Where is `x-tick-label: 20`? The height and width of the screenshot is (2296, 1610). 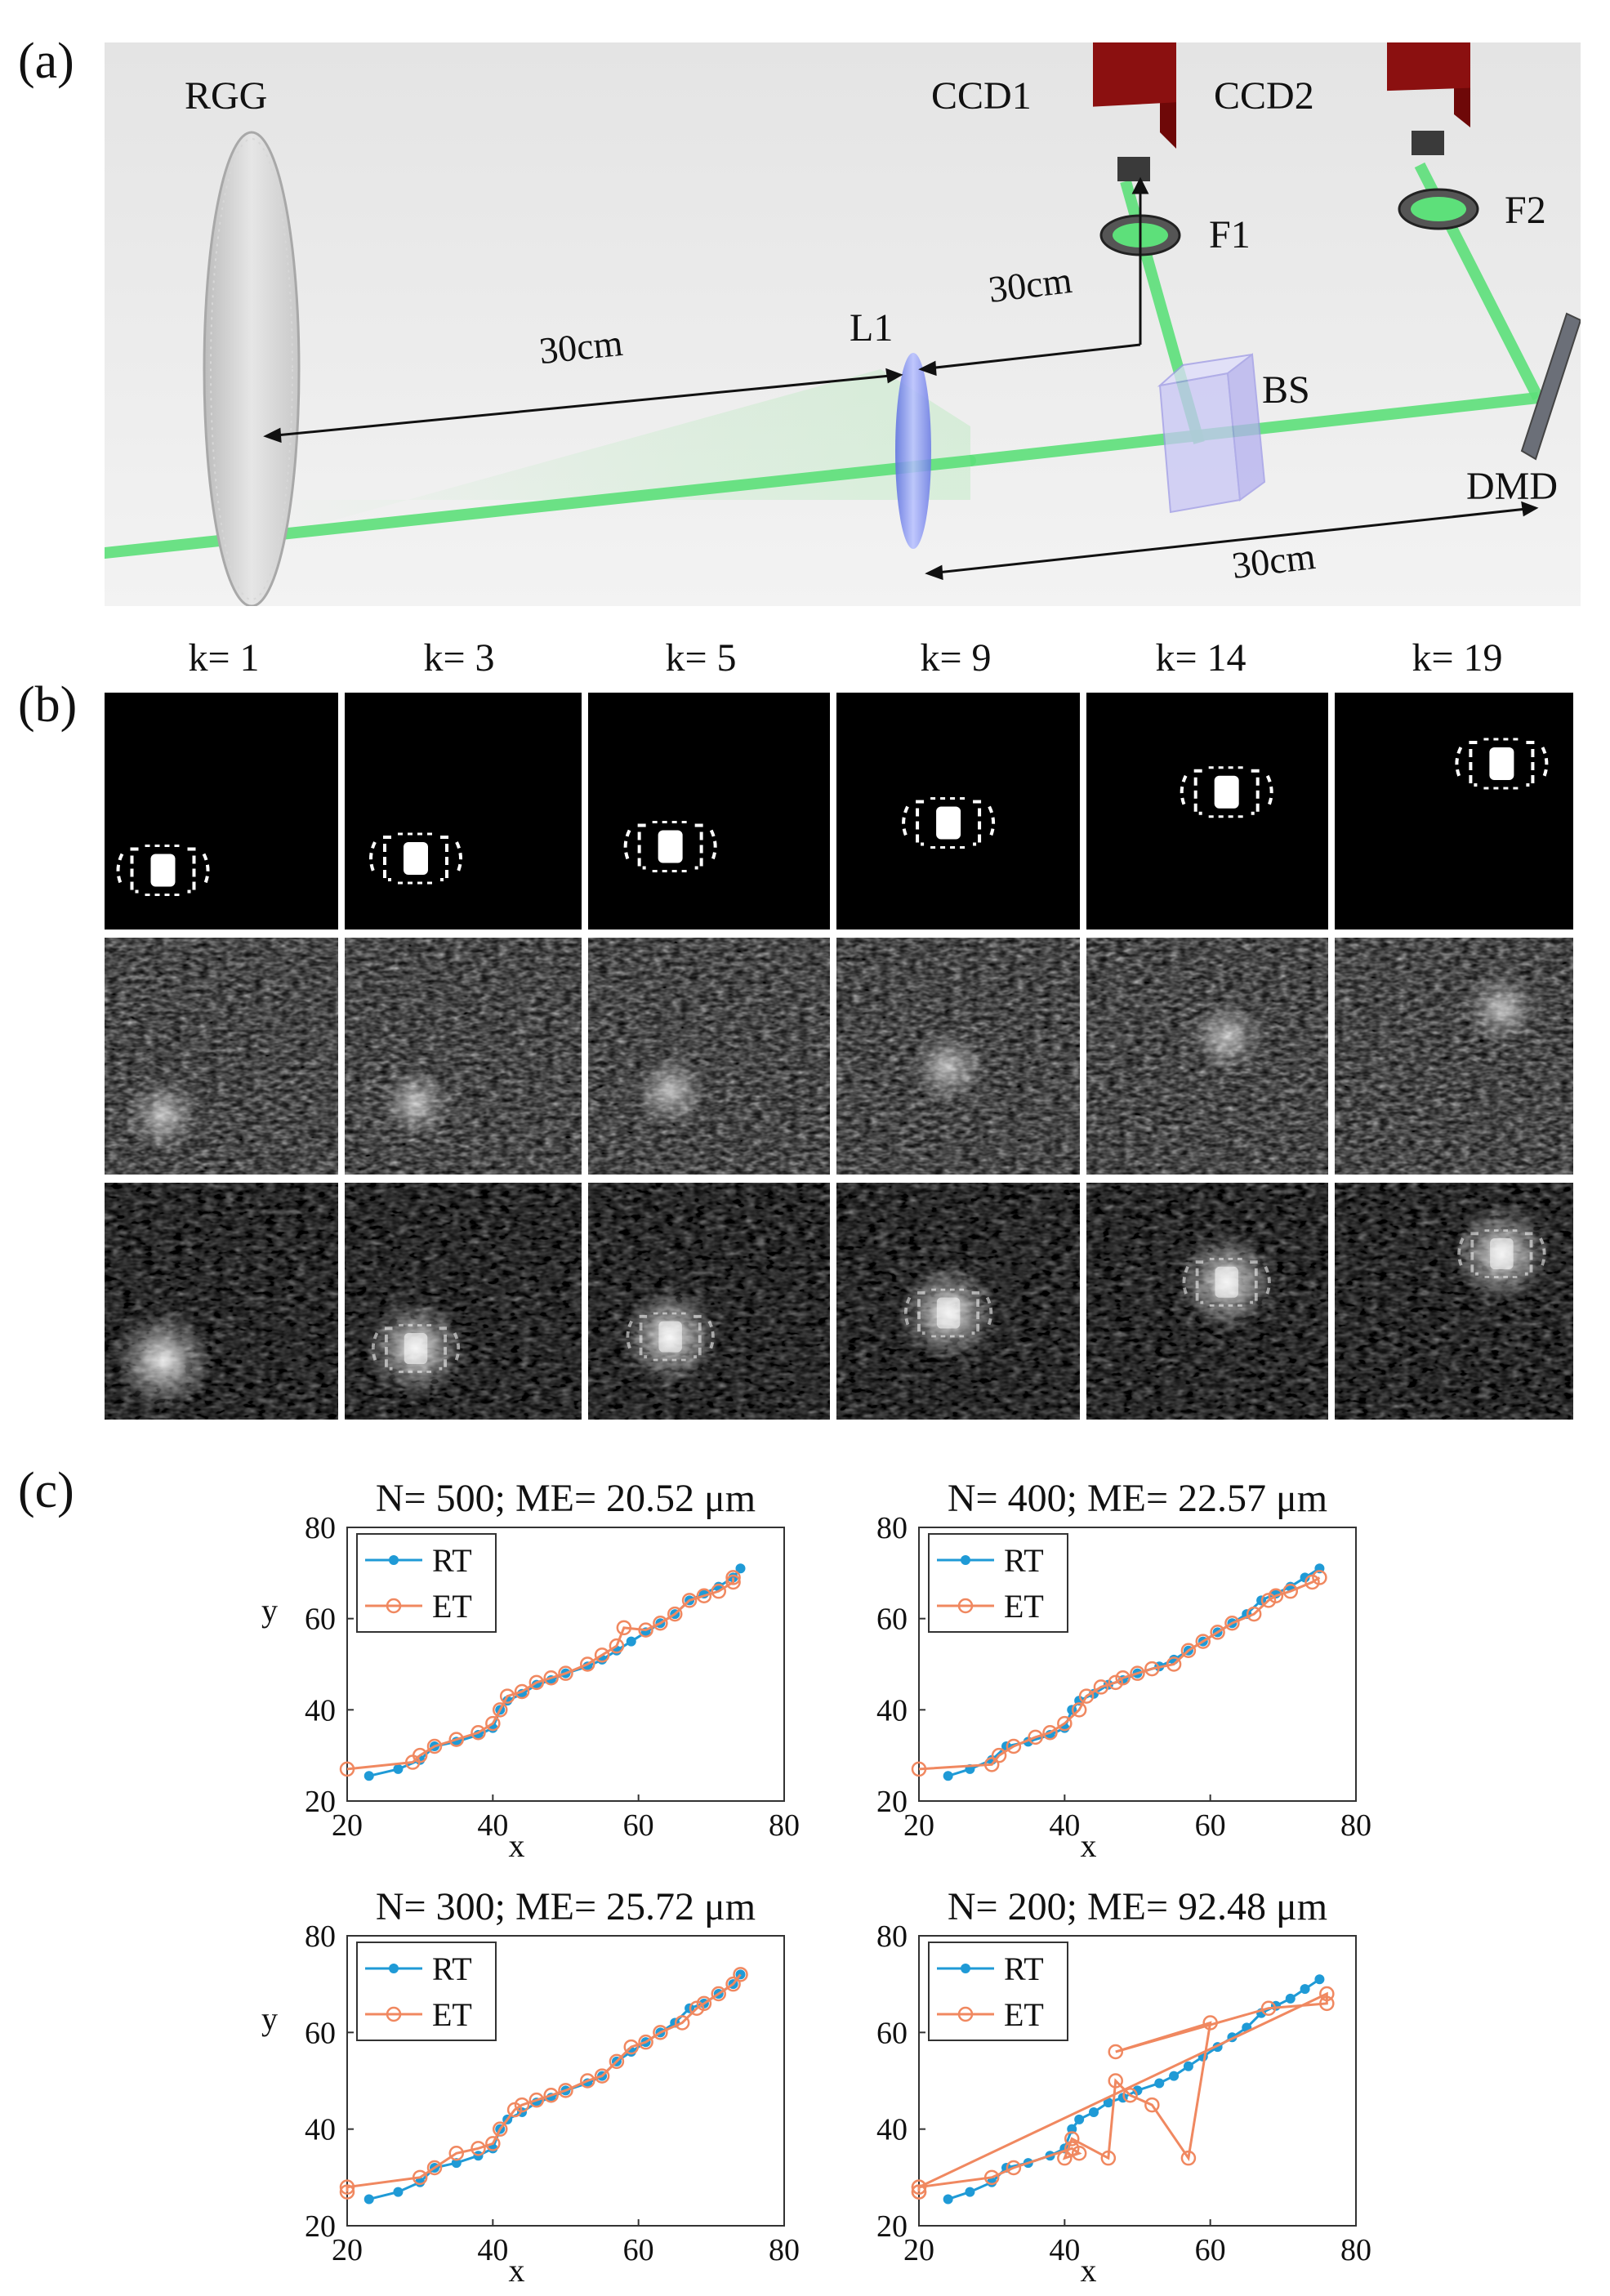 x-tick-label: 20 is located at coordinates (919, 2250).